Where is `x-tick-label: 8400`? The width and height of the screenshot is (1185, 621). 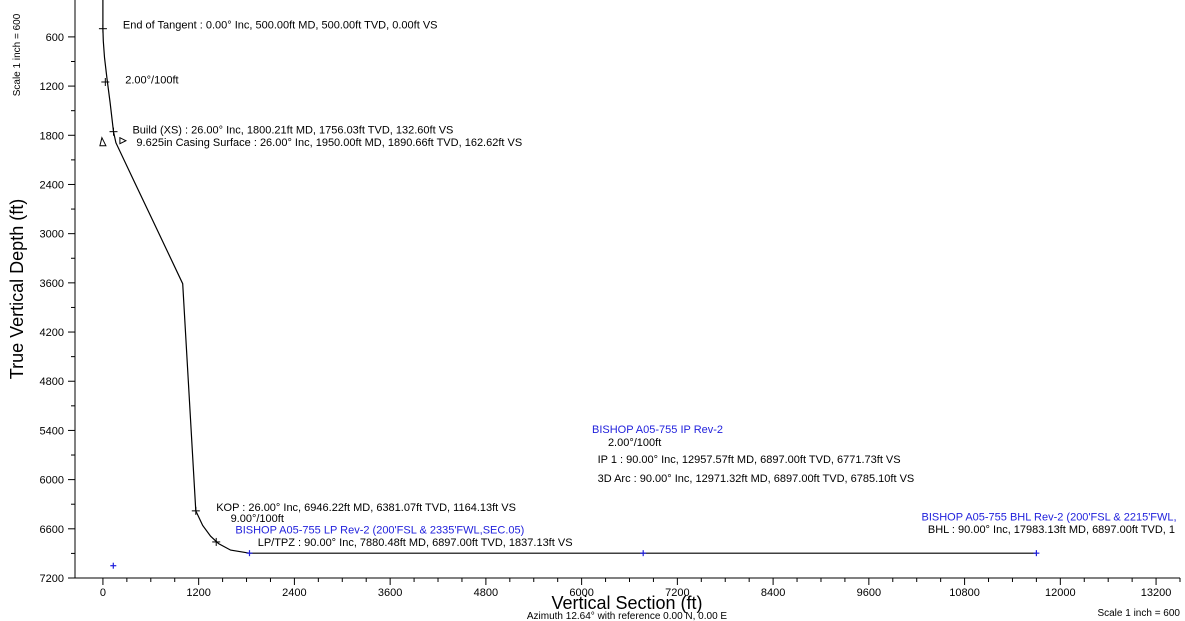 x-tick-label: 8400 is located at coordinates (773, 593).